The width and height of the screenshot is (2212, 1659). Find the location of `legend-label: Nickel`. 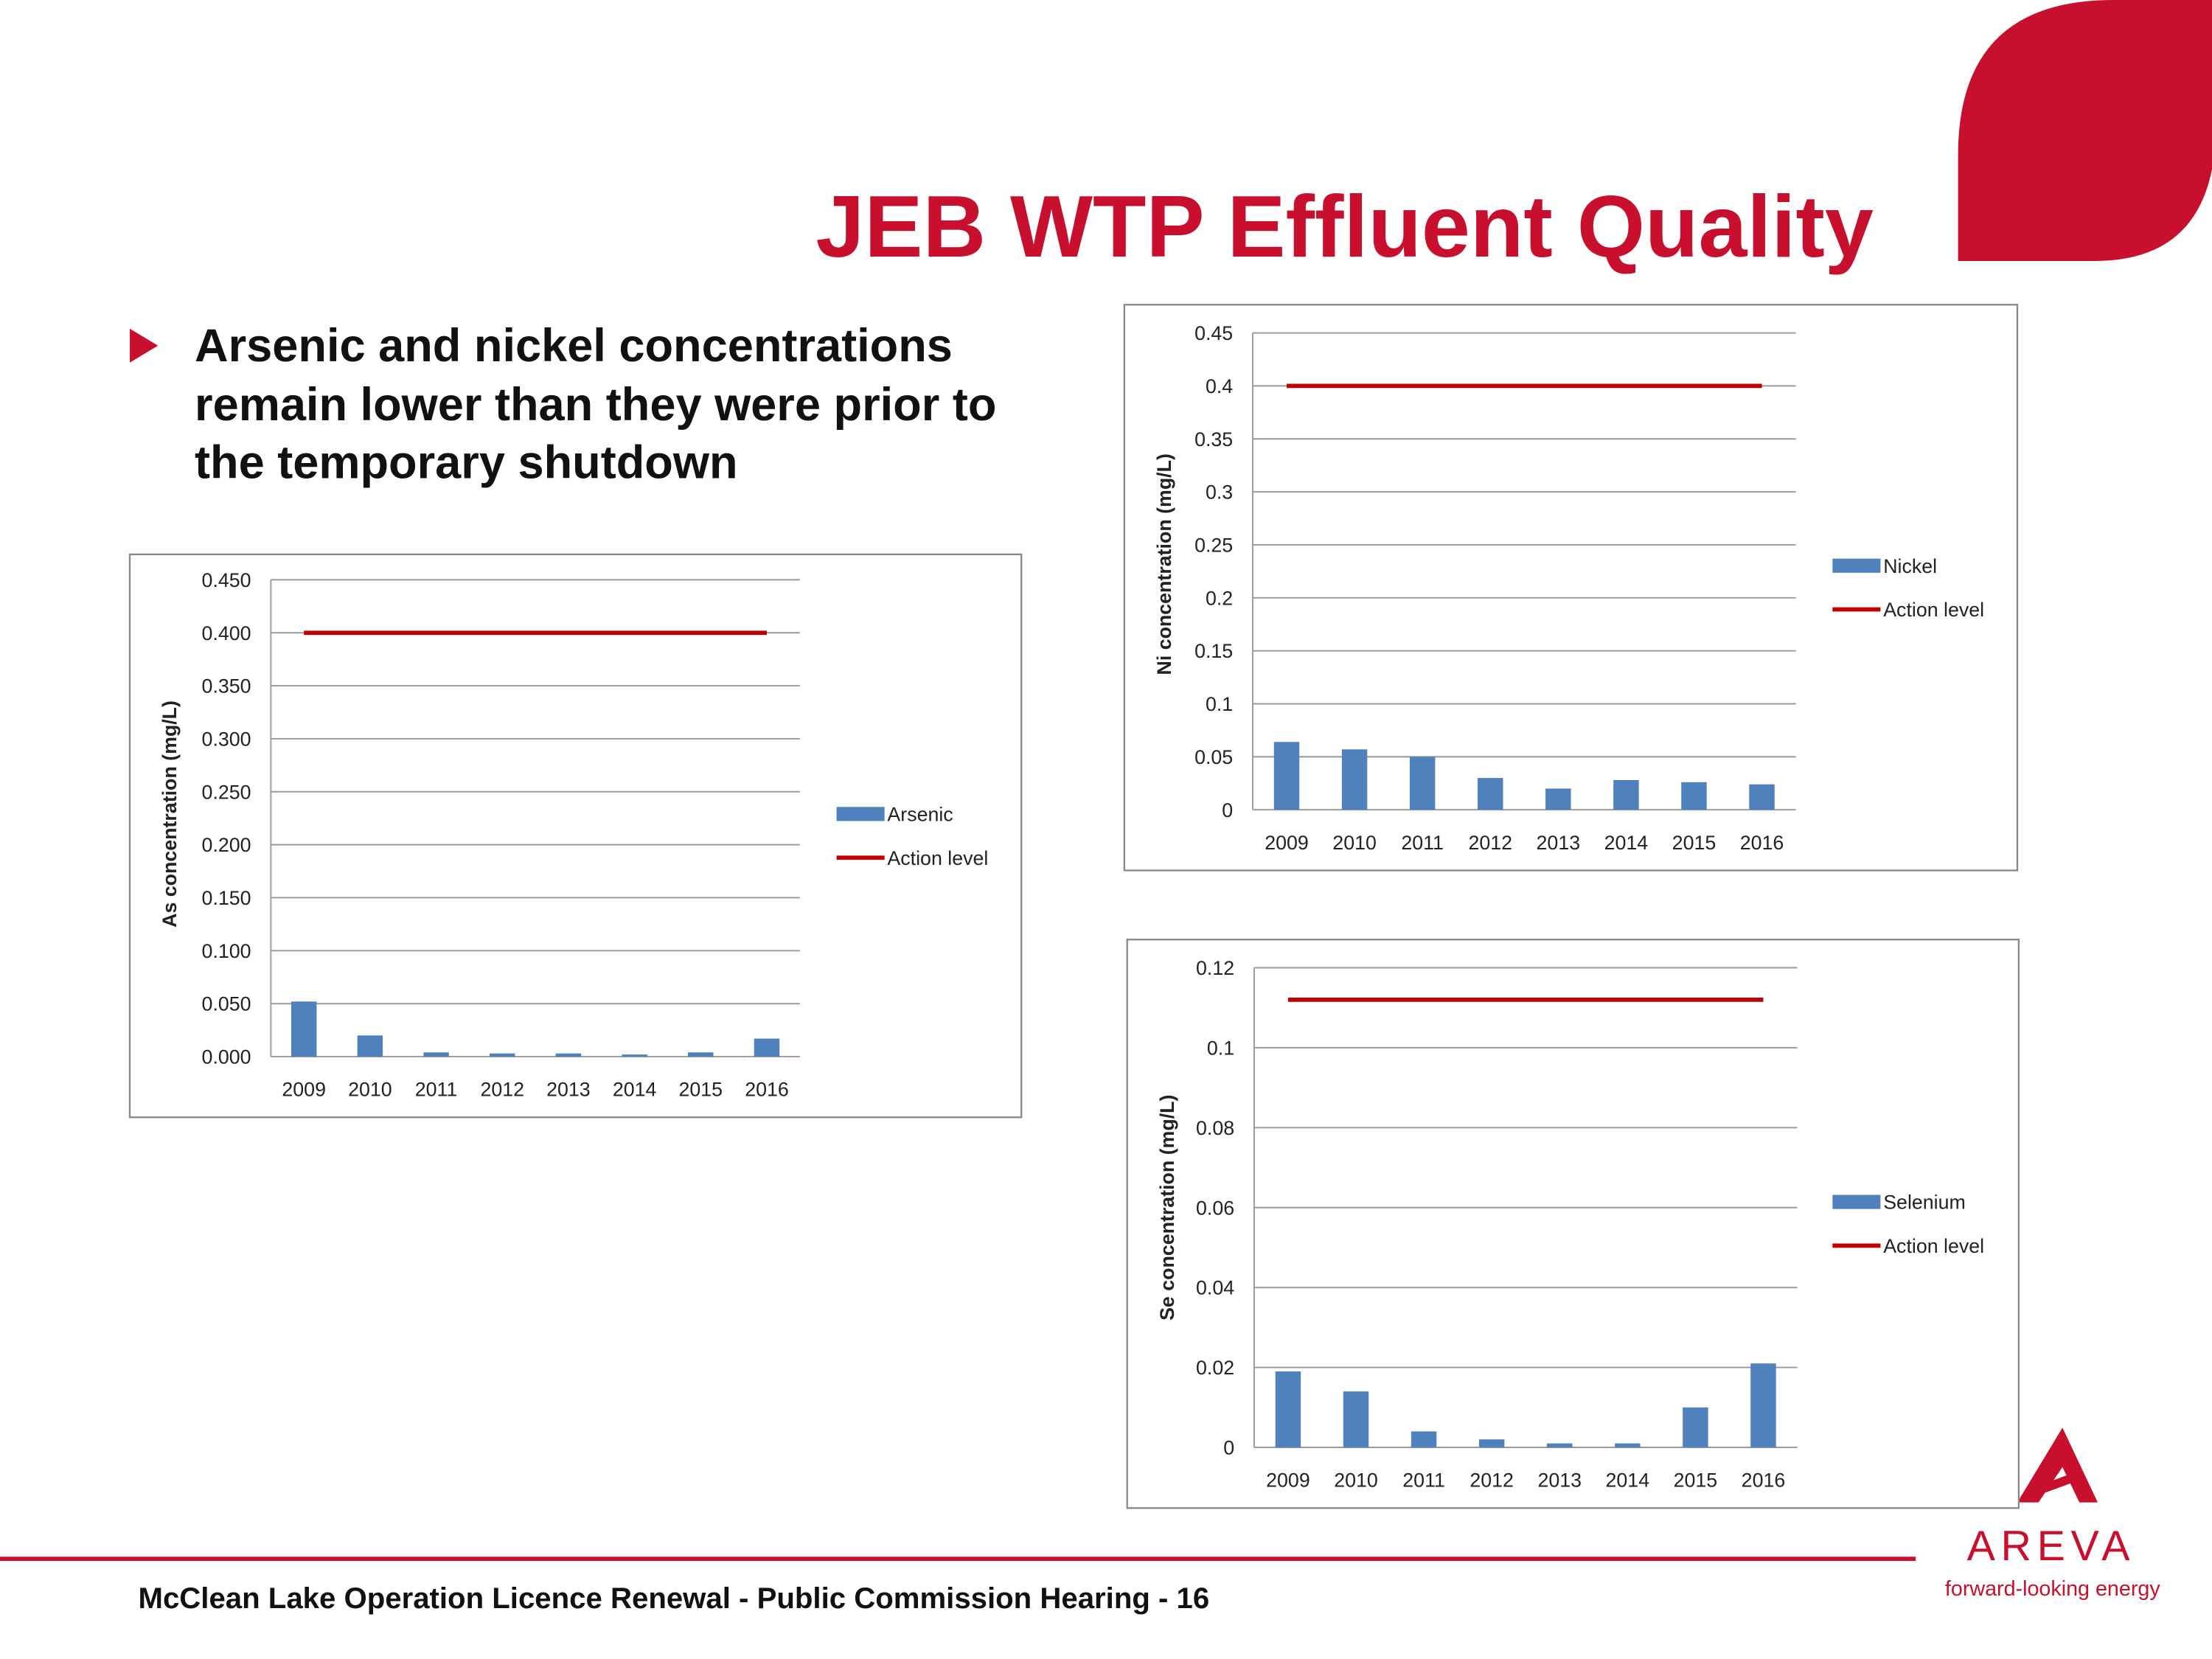

legend-label: Nickel is located at coordinates (1910, 566).